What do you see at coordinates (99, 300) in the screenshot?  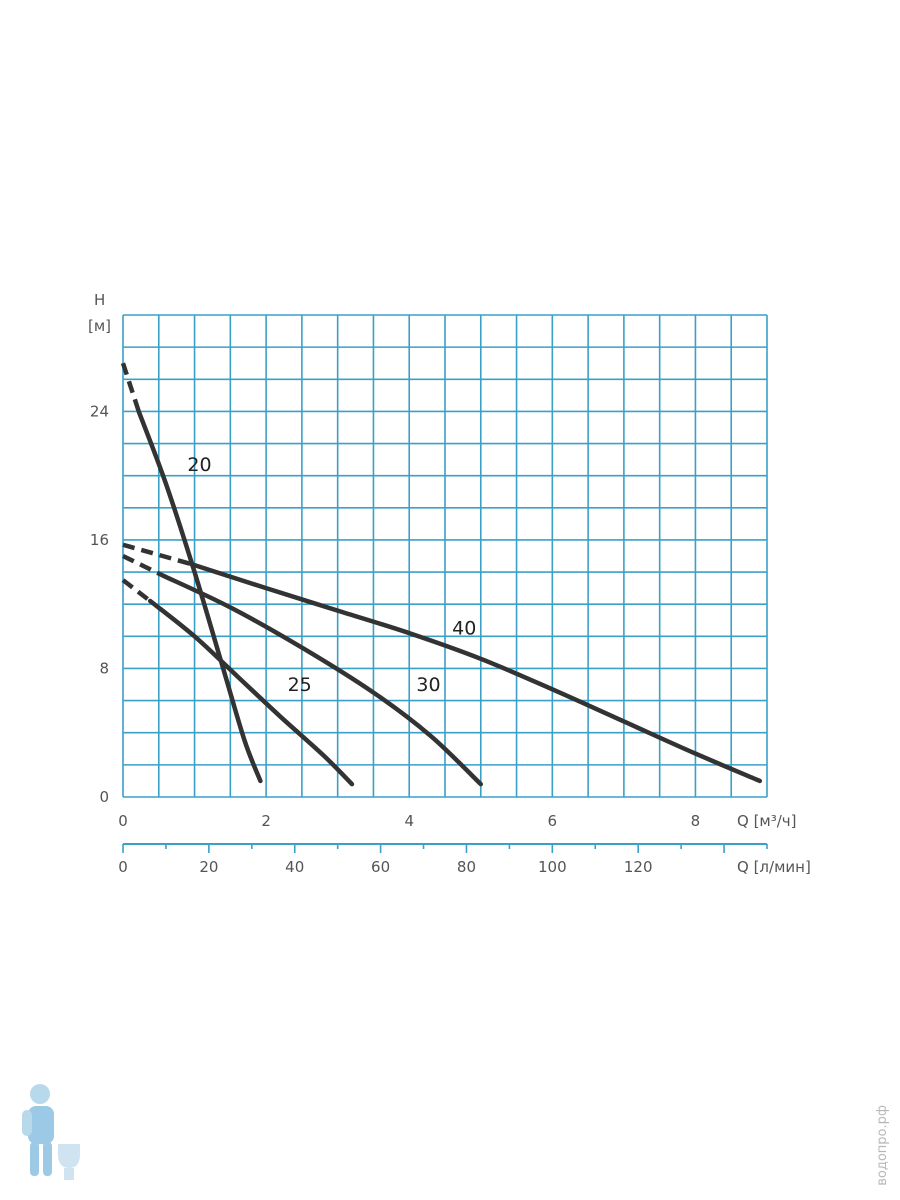 I see `y-axis-title: H` at bounding box center [99, 300].